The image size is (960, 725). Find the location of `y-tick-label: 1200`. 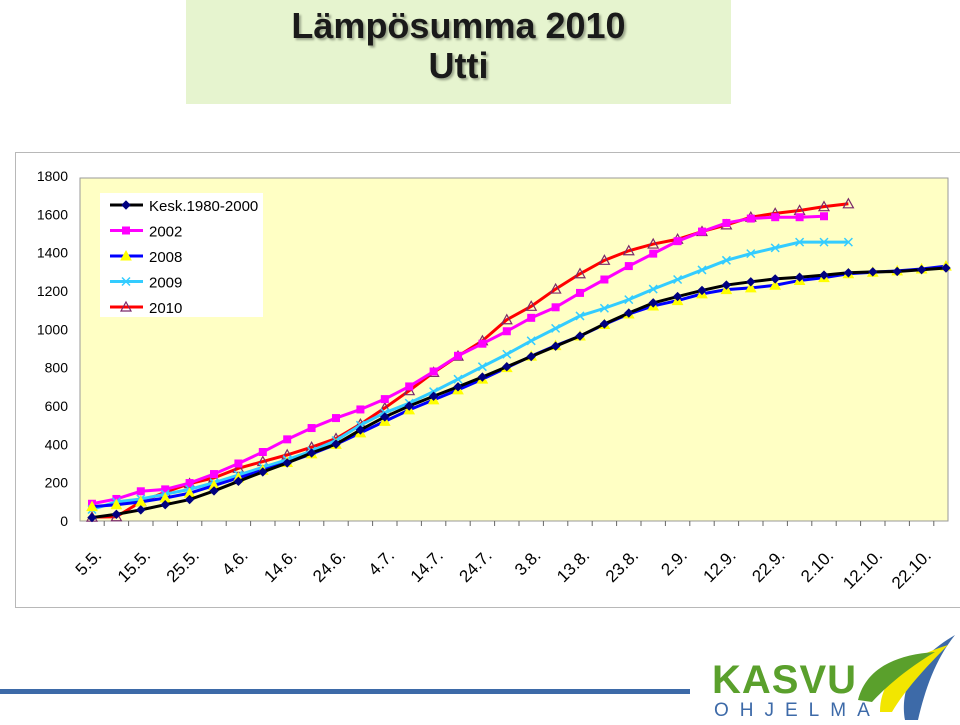

y-tick-label: 1200 is located at coordinates (52, 291).